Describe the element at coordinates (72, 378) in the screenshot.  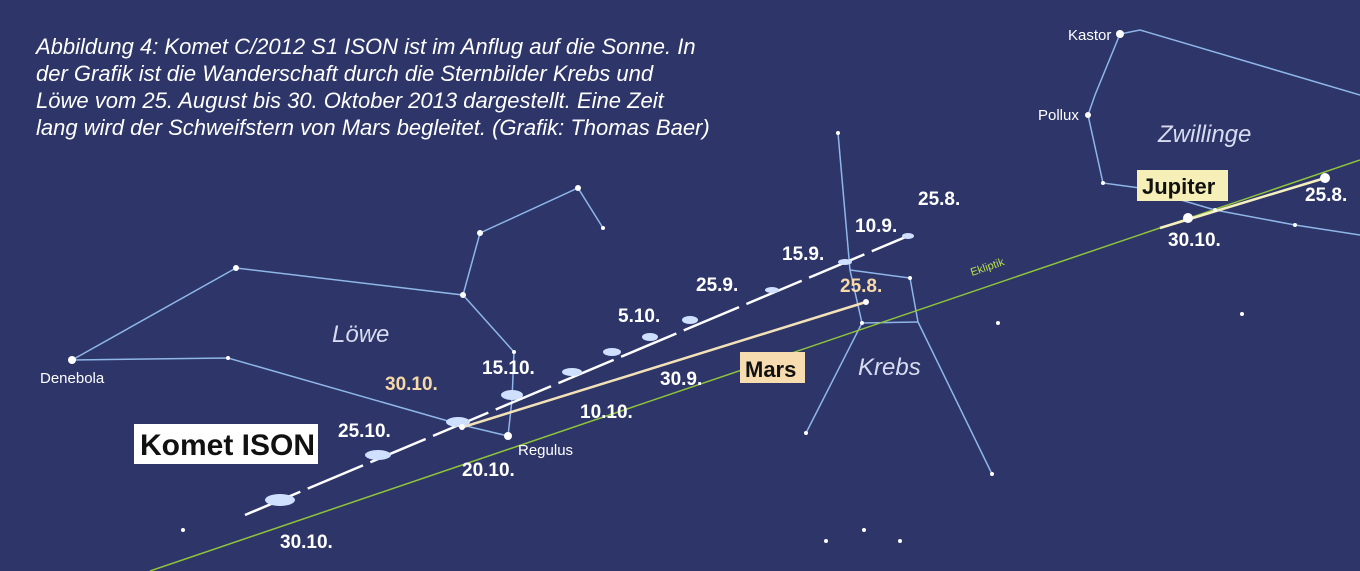
I see `star-label: Denebola` at that location.